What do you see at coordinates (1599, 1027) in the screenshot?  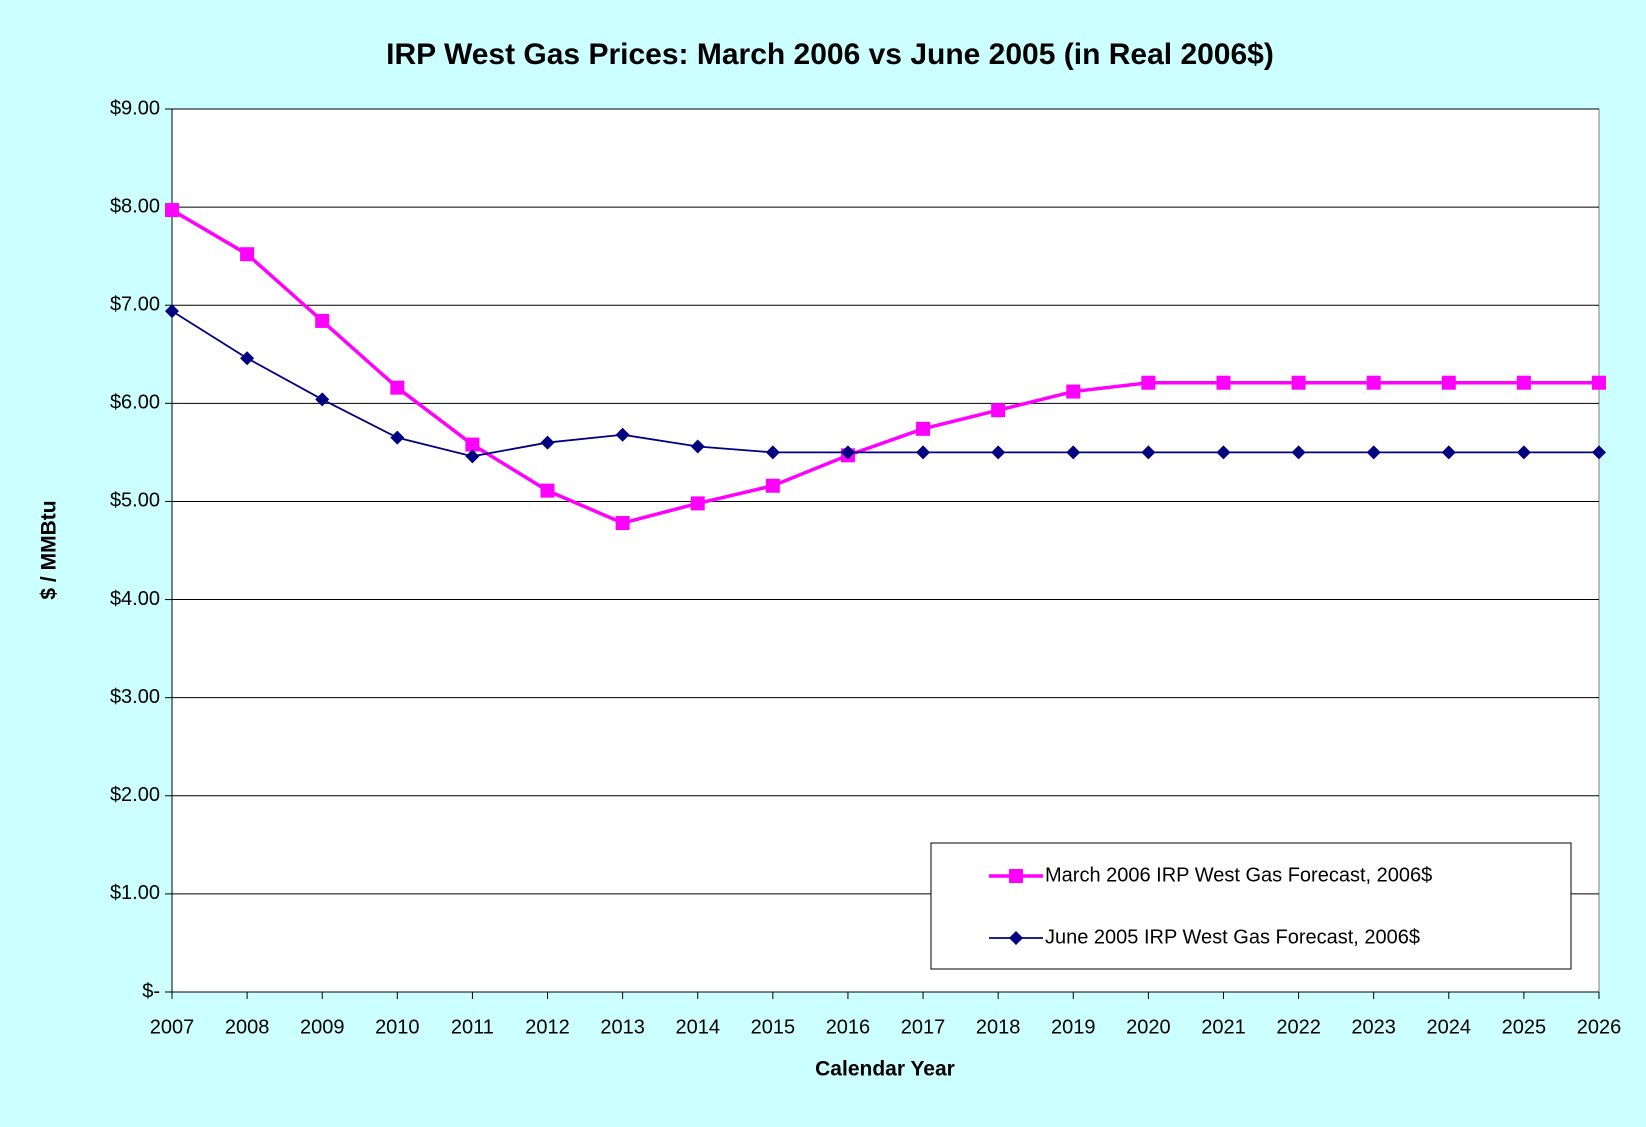 I see `x-tick-label: 2026` at bounding box center [1599, 1027].